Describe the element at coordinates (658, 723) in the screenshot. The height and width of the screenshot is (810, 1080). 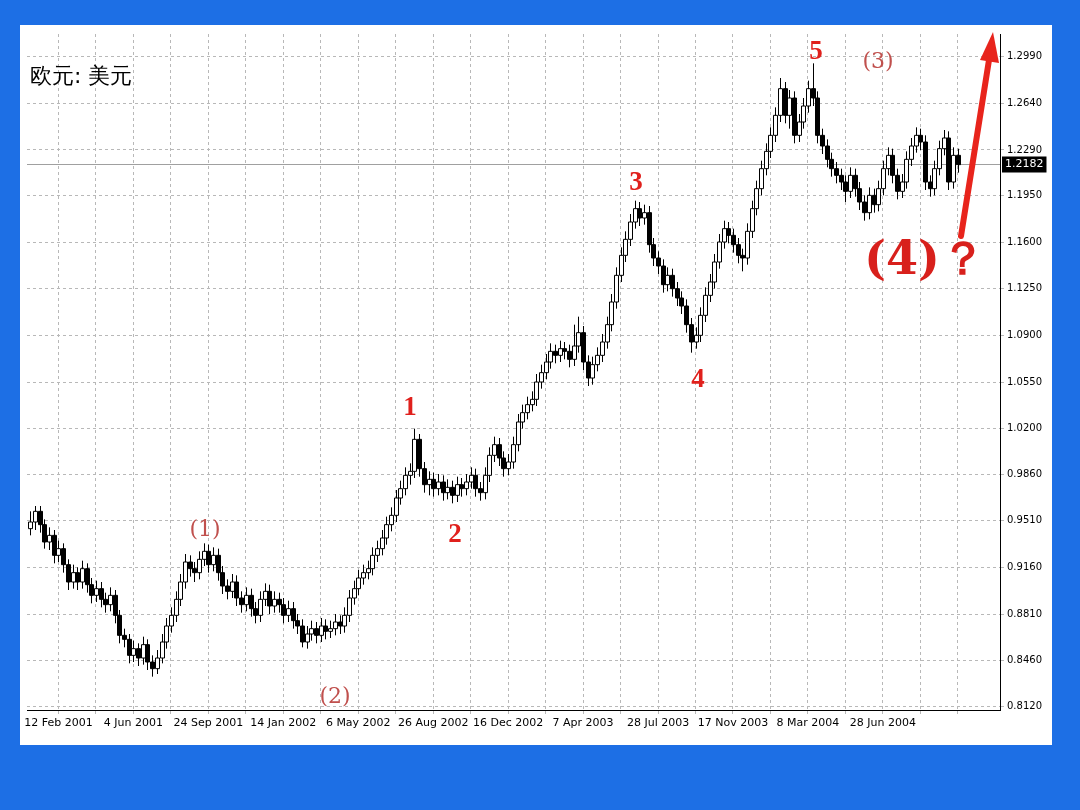
I see `x-tick-label: 28 Jul 2003` at that location.